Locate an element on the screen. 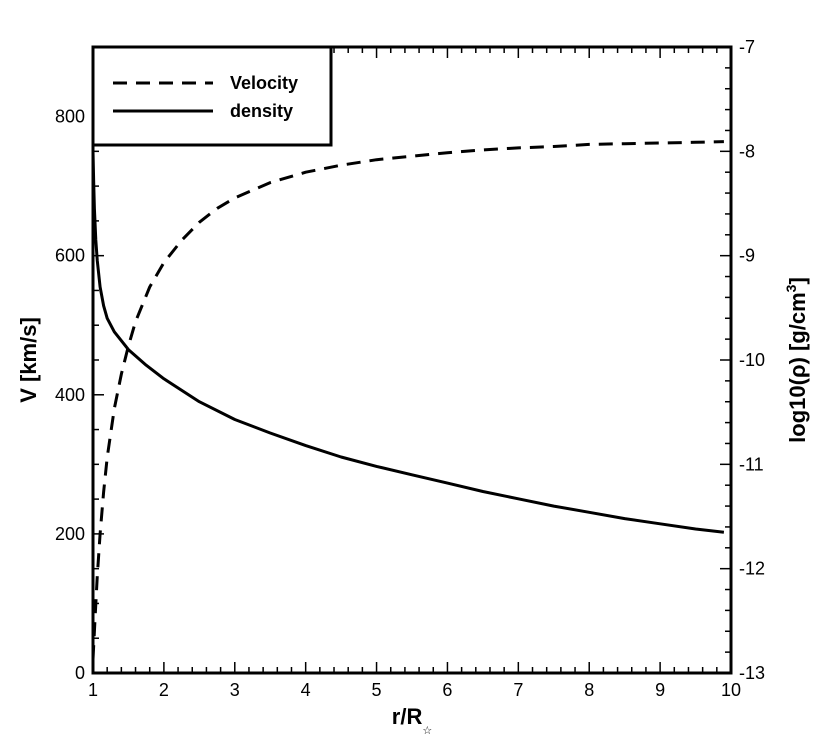  x-tick-label: 4 is located at coordinates (306, 690).